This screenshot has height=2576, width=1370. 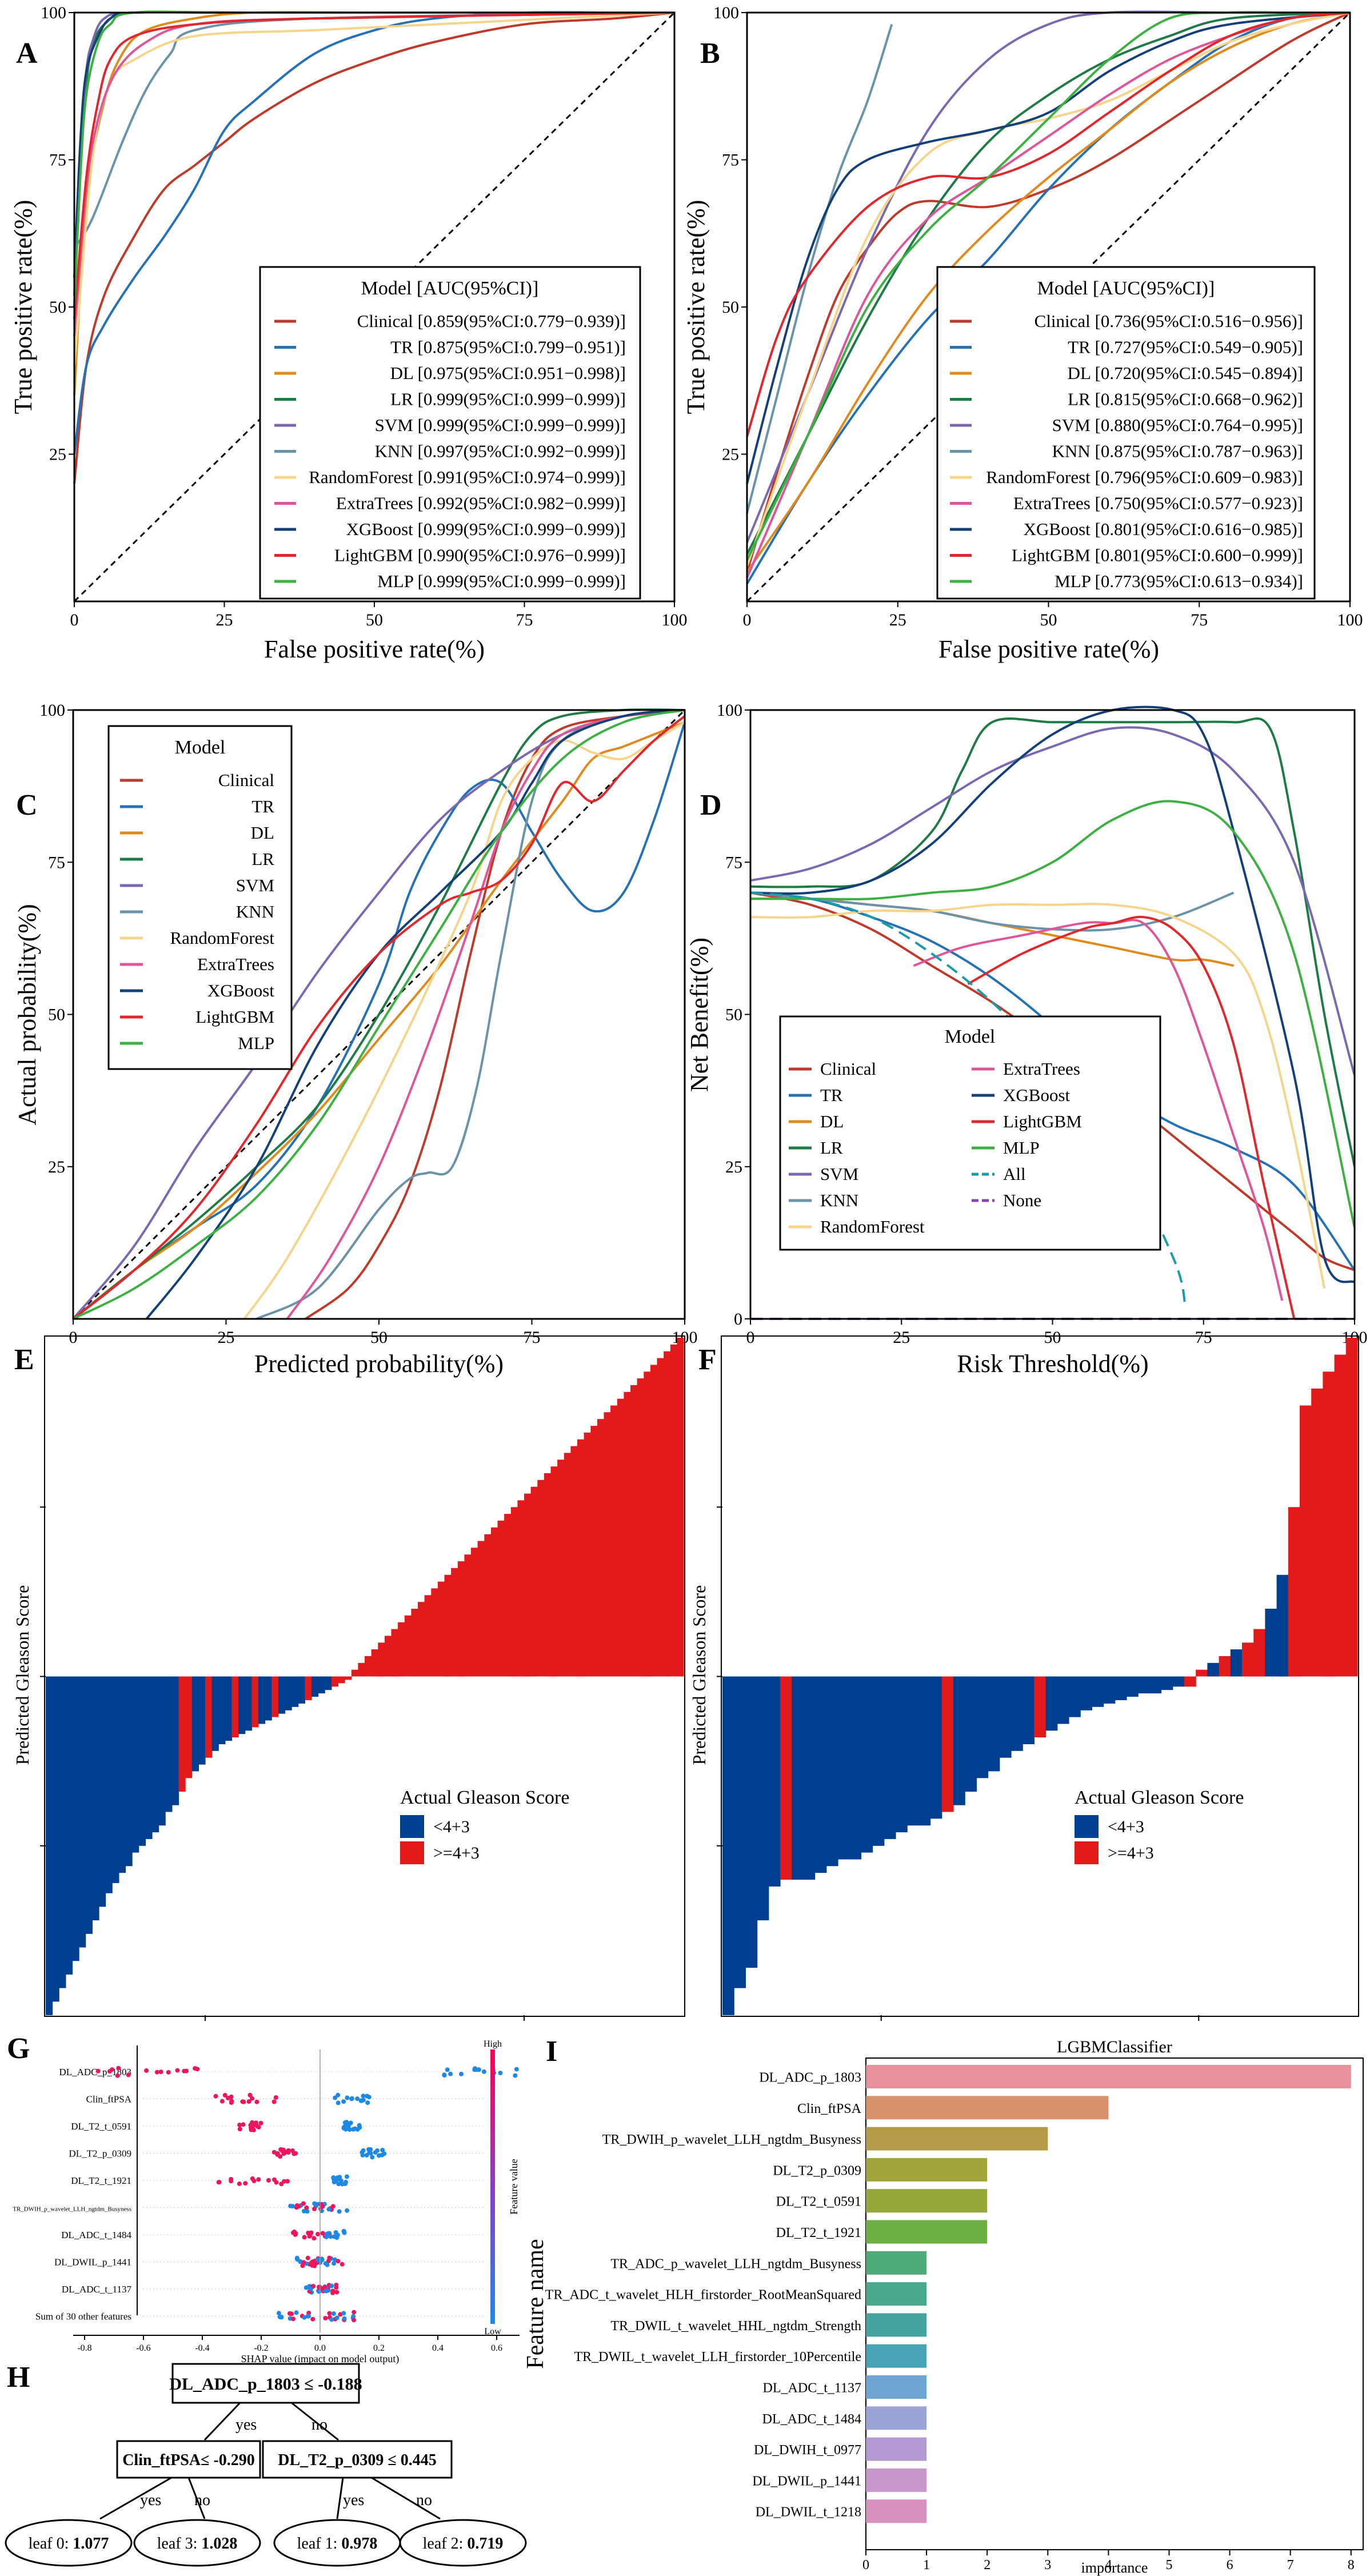 I want to click on legend-label-lightgbm: LightGBM, so click(x=1042, y=1121).